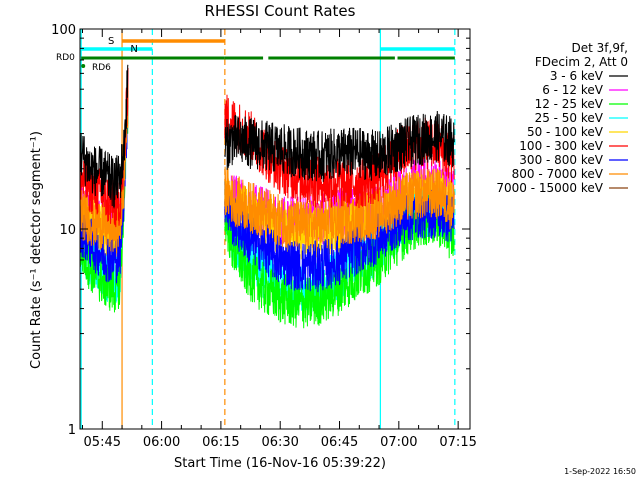 The height and width of the screenshot is (480, 640). I want to click on x-axis-label: Start Time (16-Nov-16 05:39:22), so click(280, 463).